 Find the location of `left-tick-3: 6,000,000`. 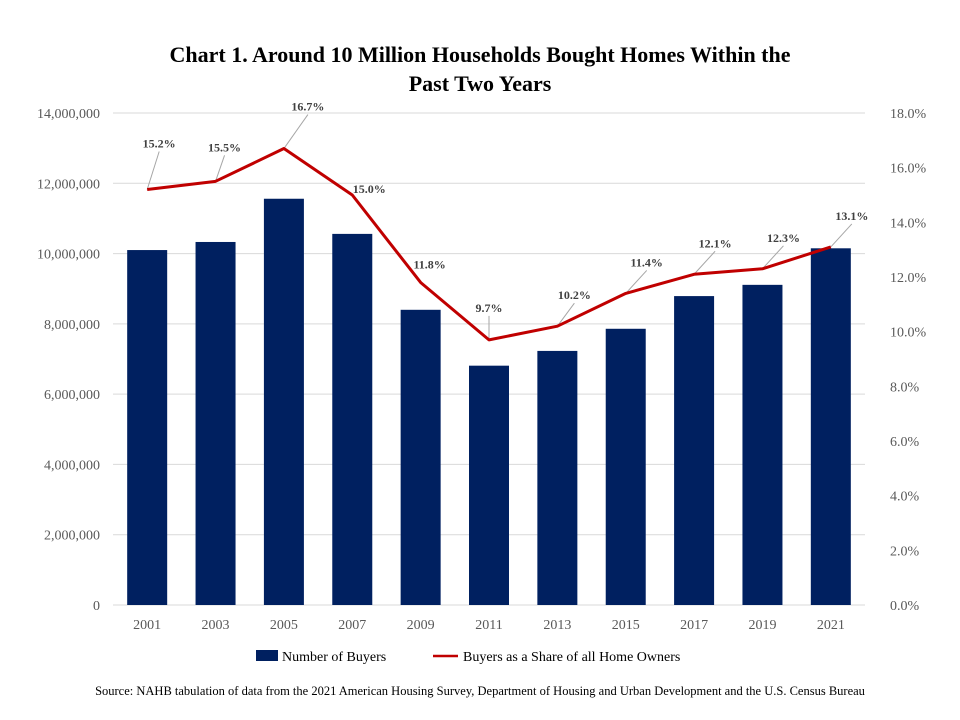

left-tick-3: 6,000,000 is located at coordinates (72, 395).